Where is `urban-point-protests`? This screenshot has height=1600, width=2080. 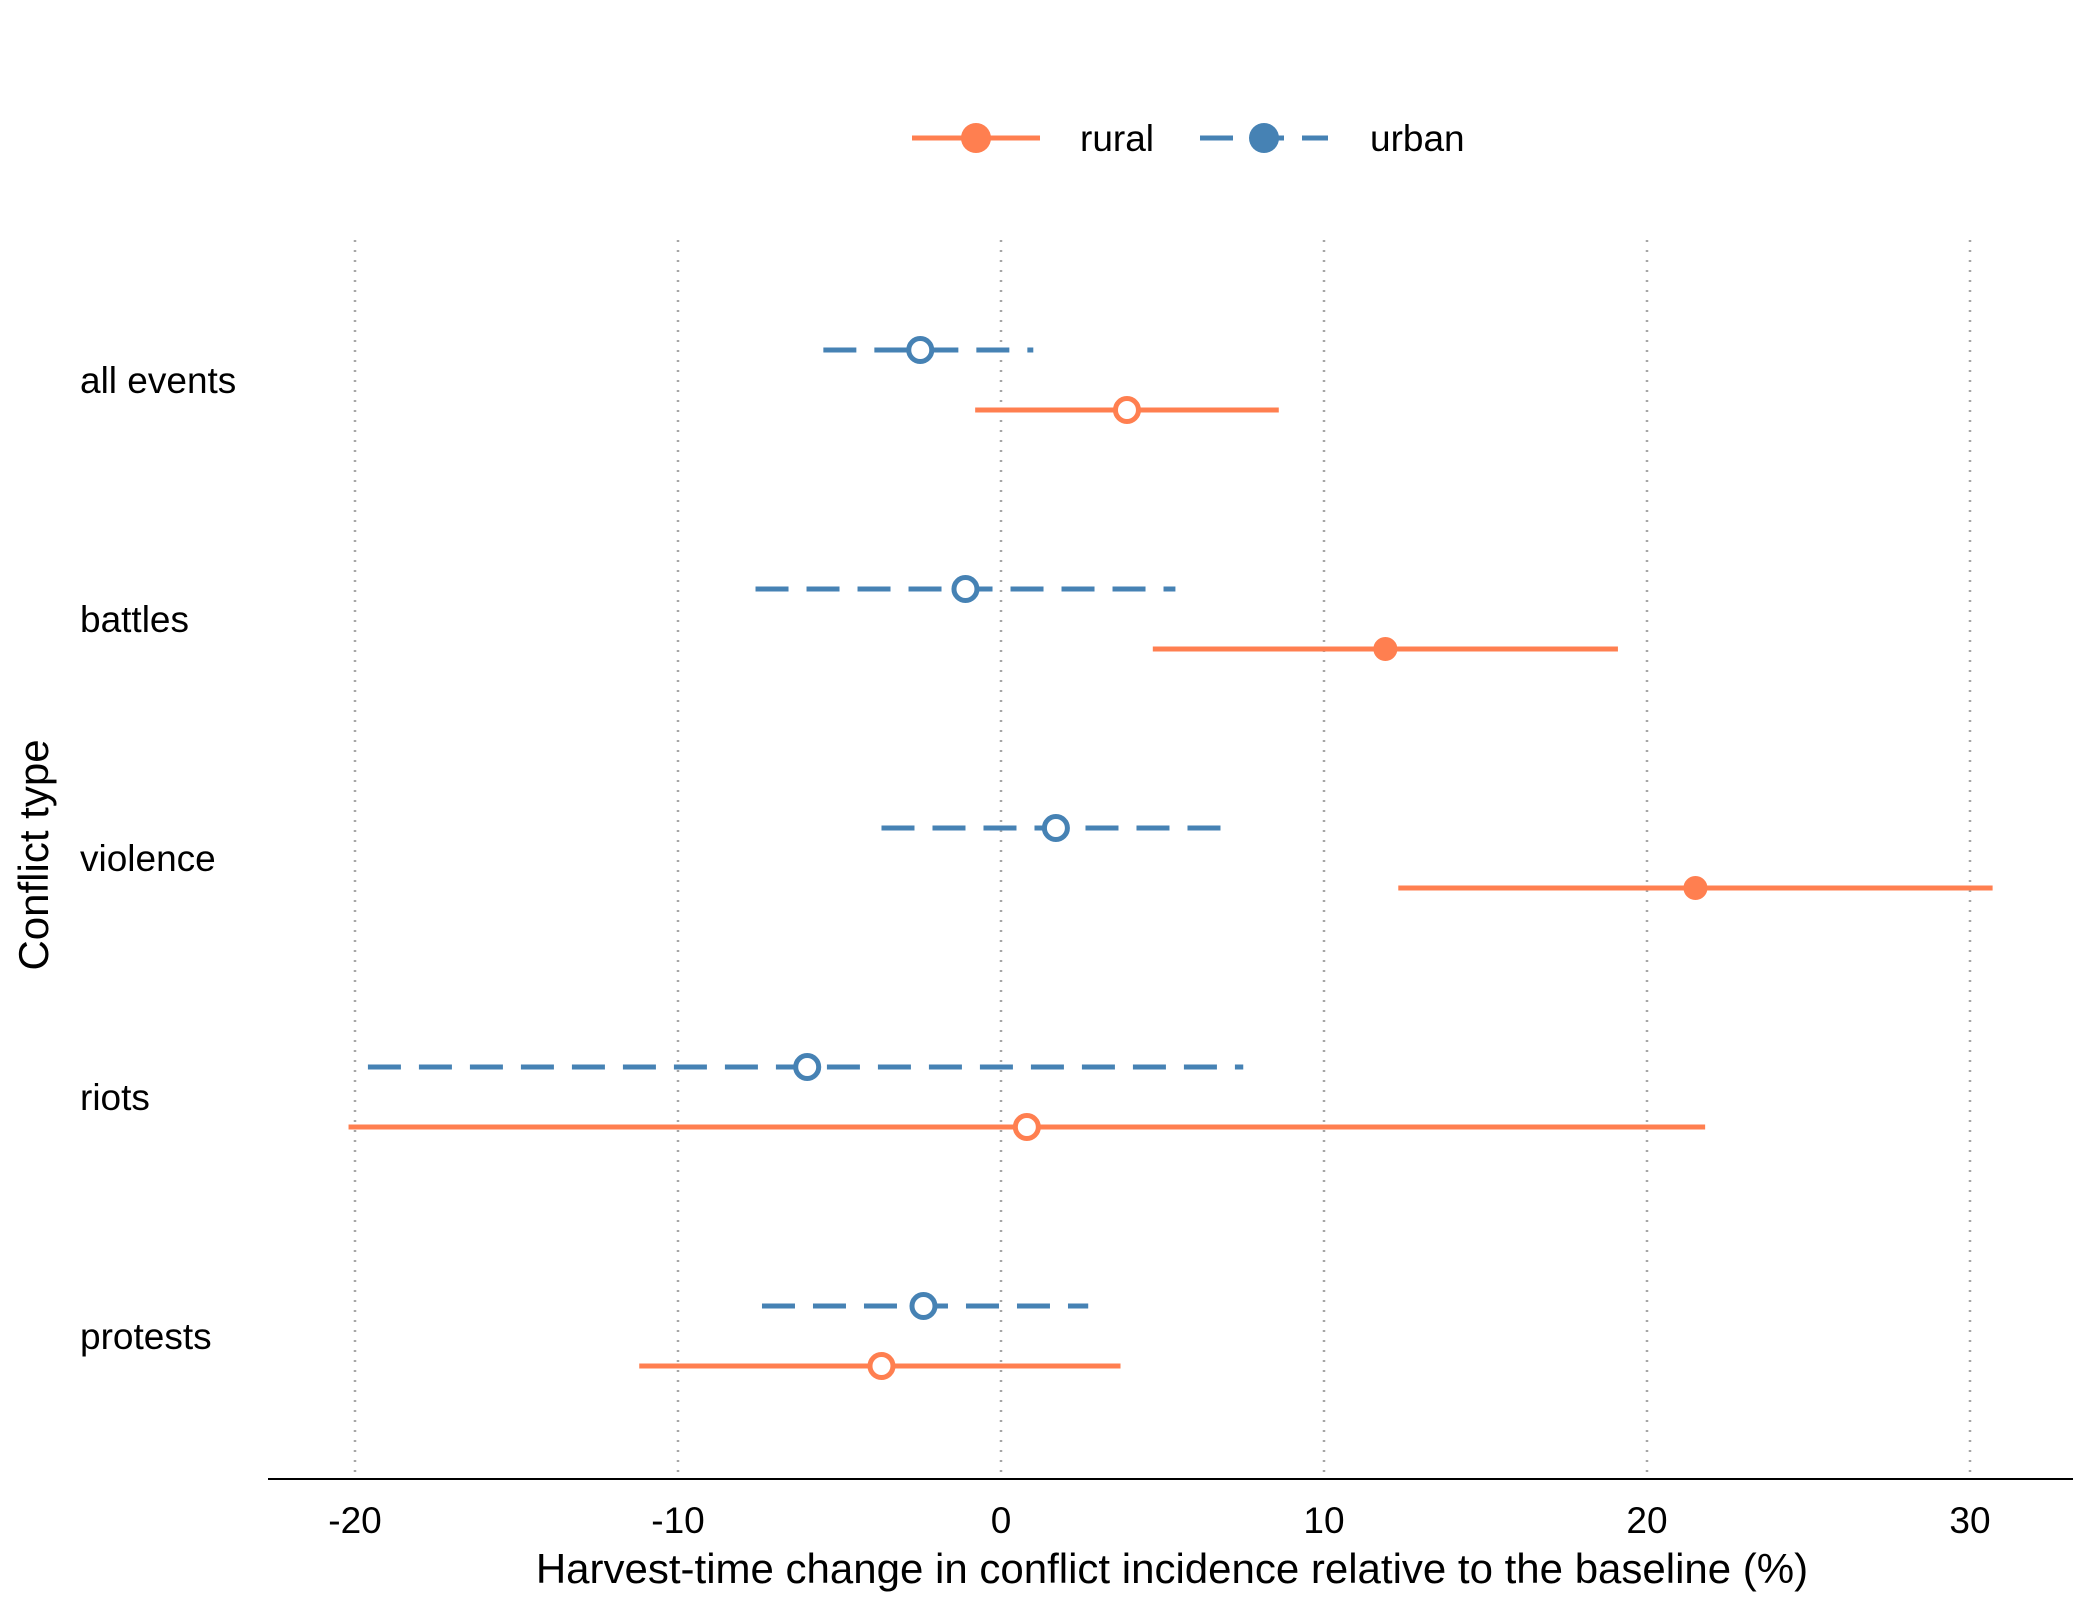
urban-point-protests is located at coordinates (923, 1306).